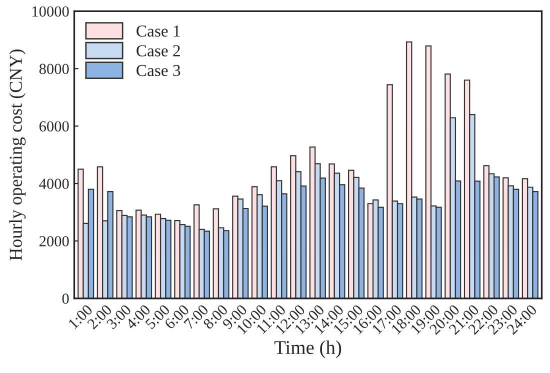  Describe the element at coordinates (158, 70) in the screenshot. I see `legend-label: Case 3` at that location.